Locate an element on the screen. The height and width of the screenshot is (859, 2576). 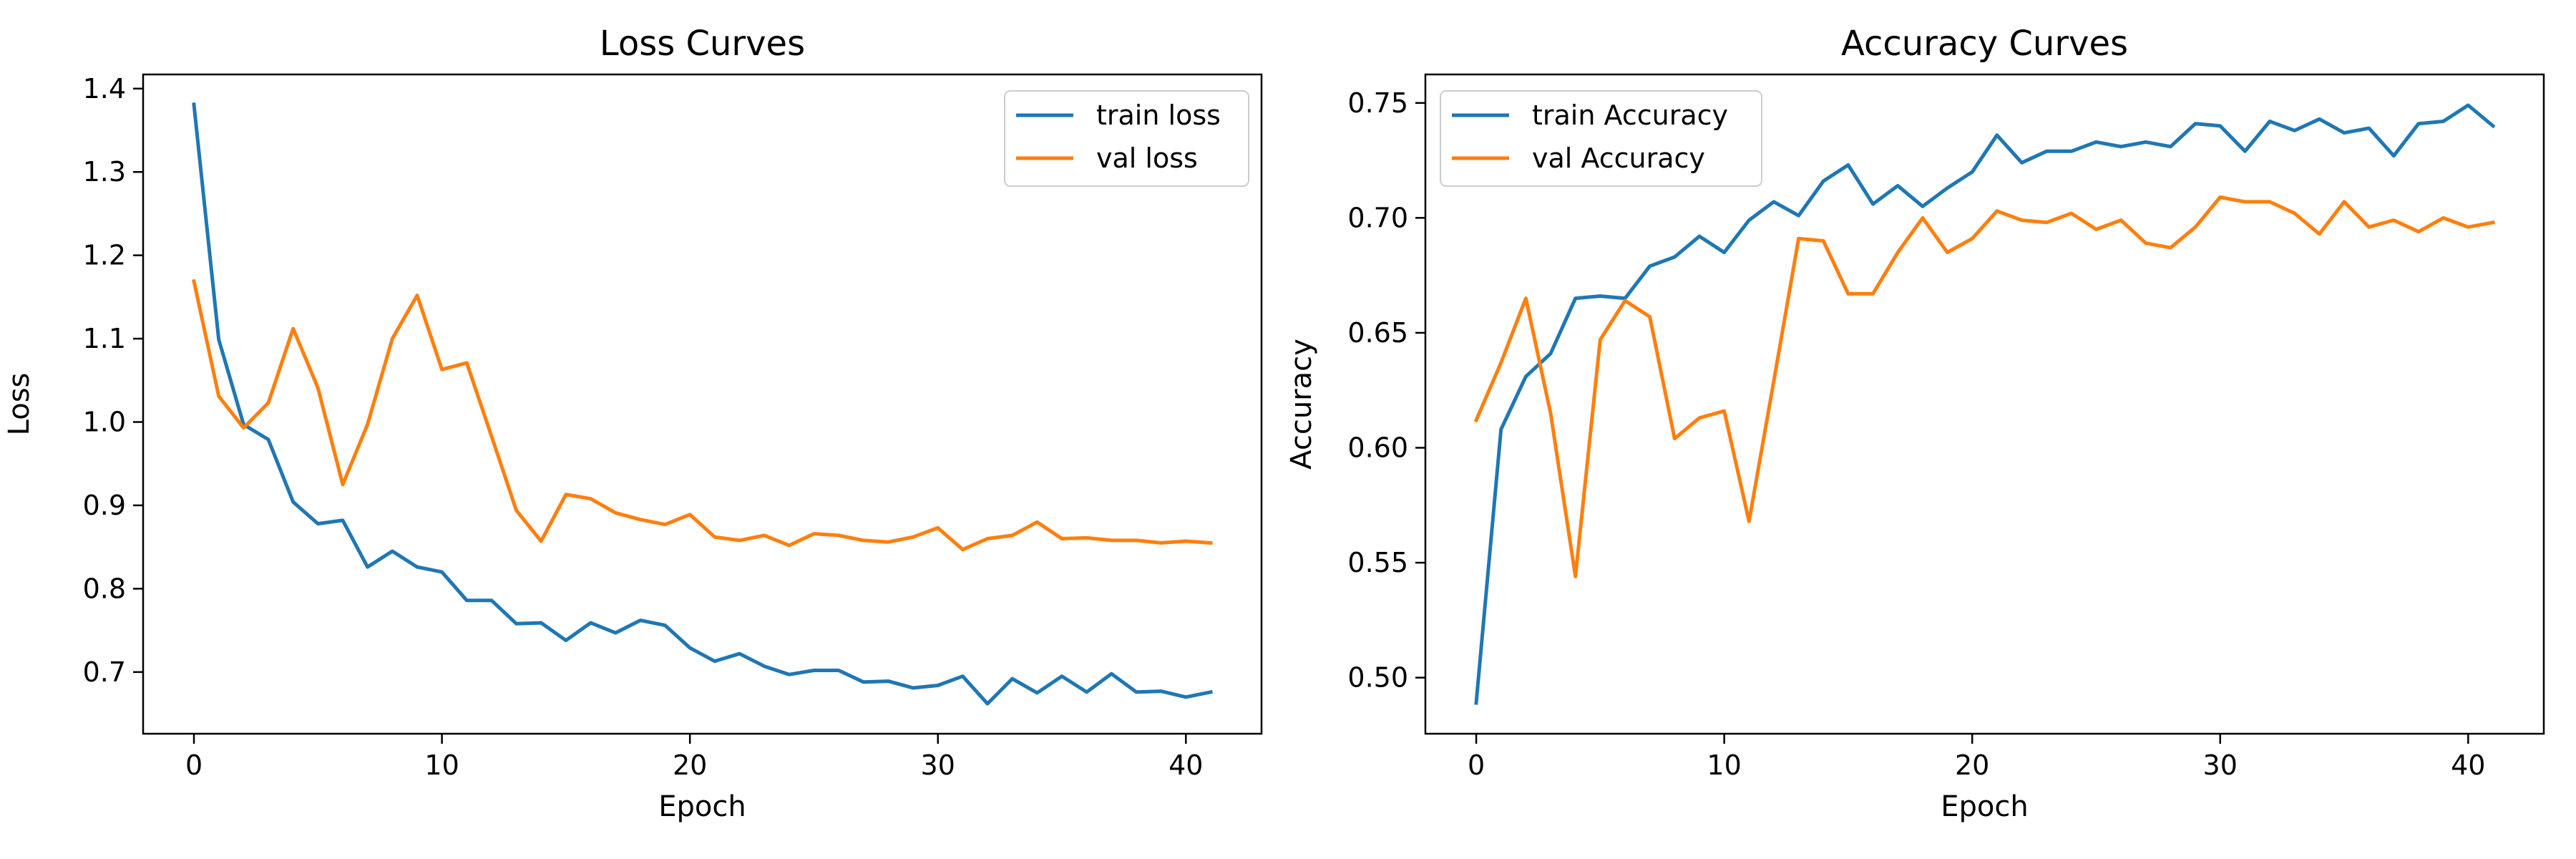
y-tick-label: 1.1 is located at coordinates (104, 338).